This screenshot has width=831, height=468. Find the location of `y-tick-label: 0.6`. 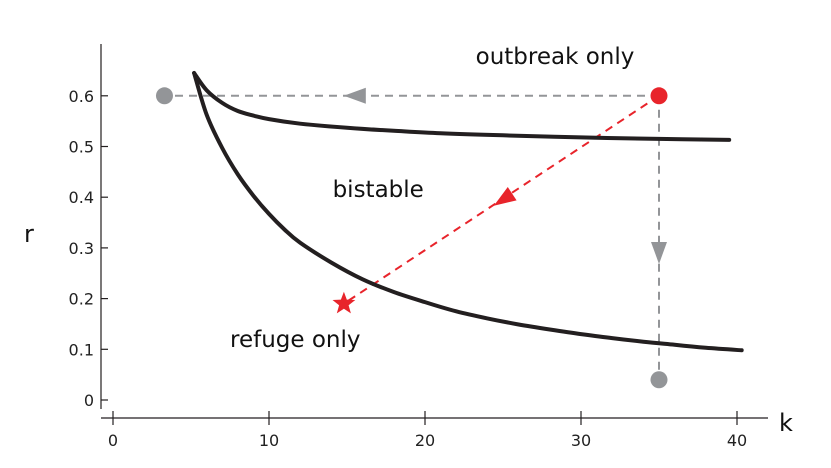

y-tick-label: 0.6 is located at coordinates (81, 96).